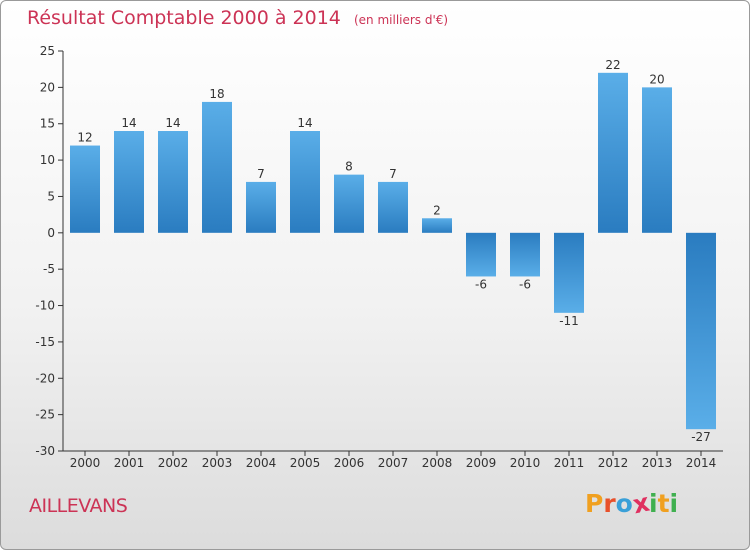 This screenshot has height=550, width=750. What do you see at coordinates (47, 160) in the screenshot?
I see `y-tick-label: 10` at bounding box center [47, 160].